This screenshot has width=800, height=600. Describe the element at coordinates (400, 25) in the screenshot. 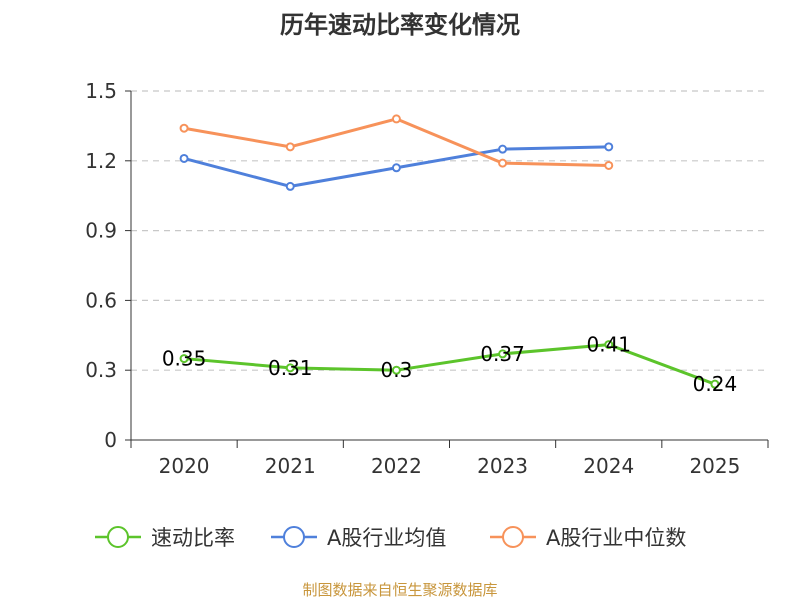

I see `chart-title: 历年速动比率变化情况` at that location.